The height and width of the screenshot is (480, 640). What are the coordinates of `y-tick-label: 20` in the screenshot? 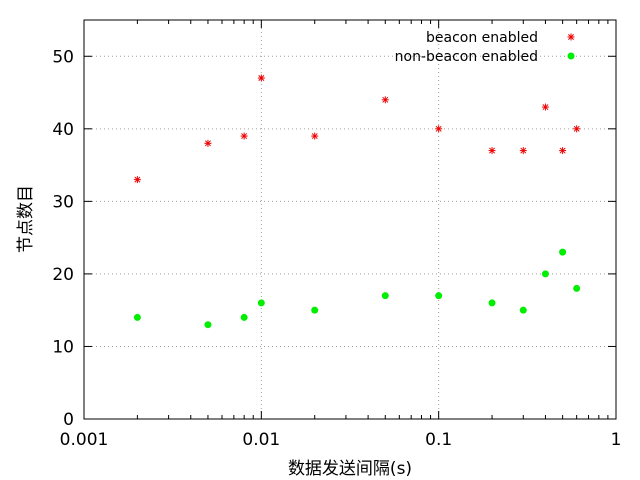 It's located at (63, 275).